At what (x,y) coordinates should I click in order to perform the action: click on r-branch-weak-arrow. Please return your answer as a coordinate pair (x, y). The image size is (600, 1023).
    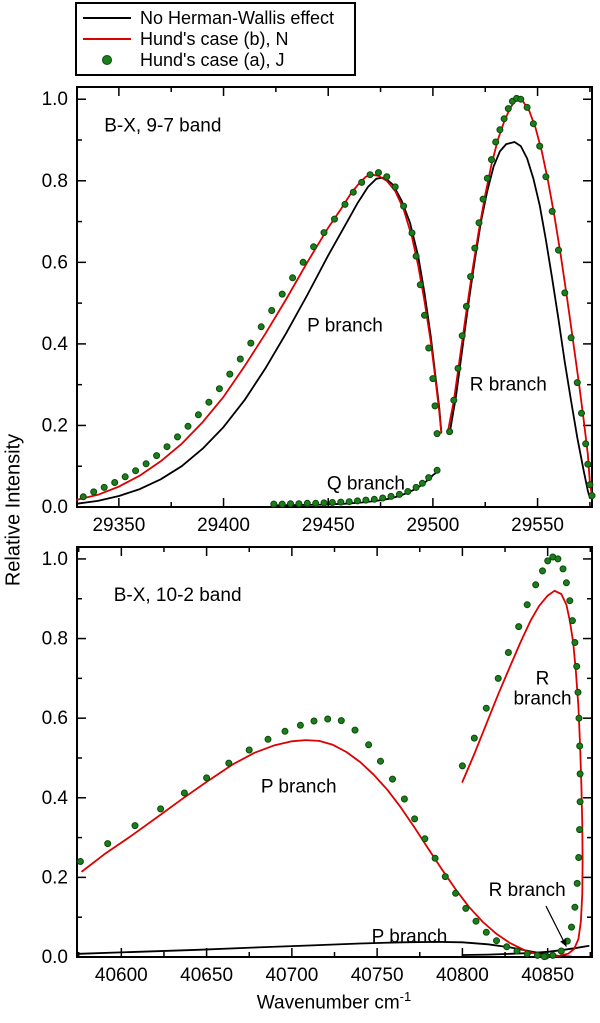
    Looking at the image, I should click on (556, 926).